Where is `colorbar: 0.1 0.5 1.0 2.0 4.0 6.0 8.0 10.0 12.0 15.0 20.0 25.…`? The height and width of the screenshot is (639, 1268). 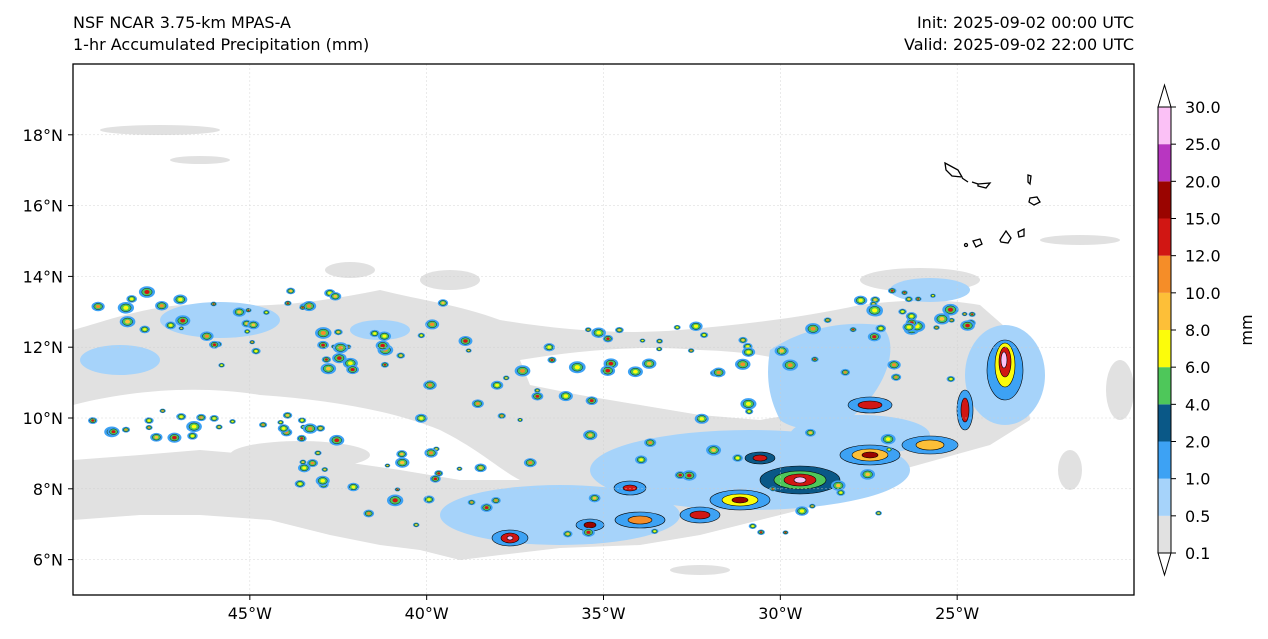 colorbar: 0.1 0.5 1.0 2.0 4.0 6.0 8.0 10.0 12.0 15.0 20.0 25.… is located at coordinates (1206, 330).